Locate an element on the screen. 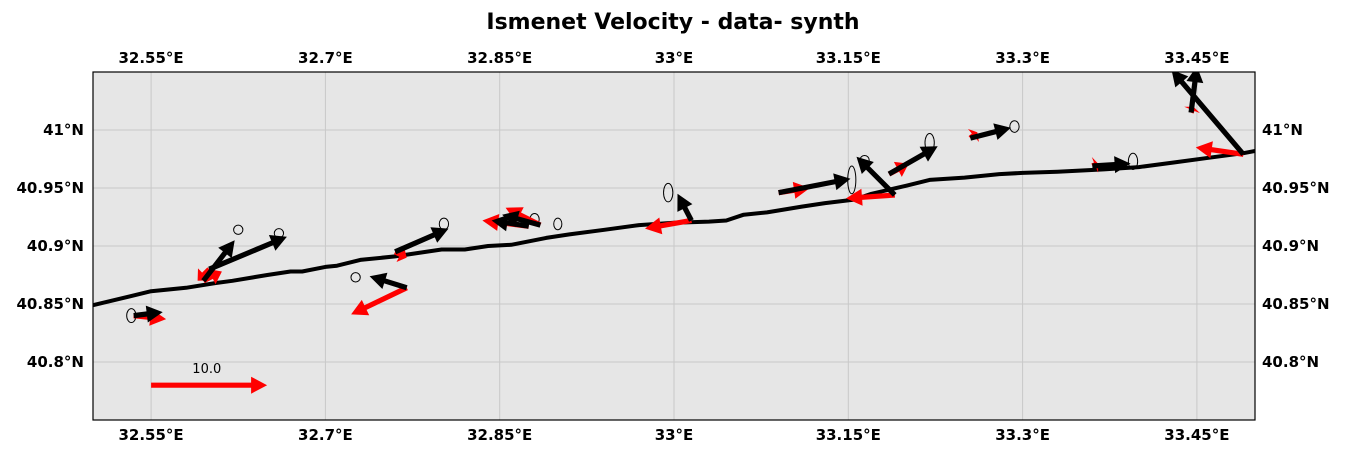  lat-tick-label-left: 41°N is located at coordinates (63, 130).